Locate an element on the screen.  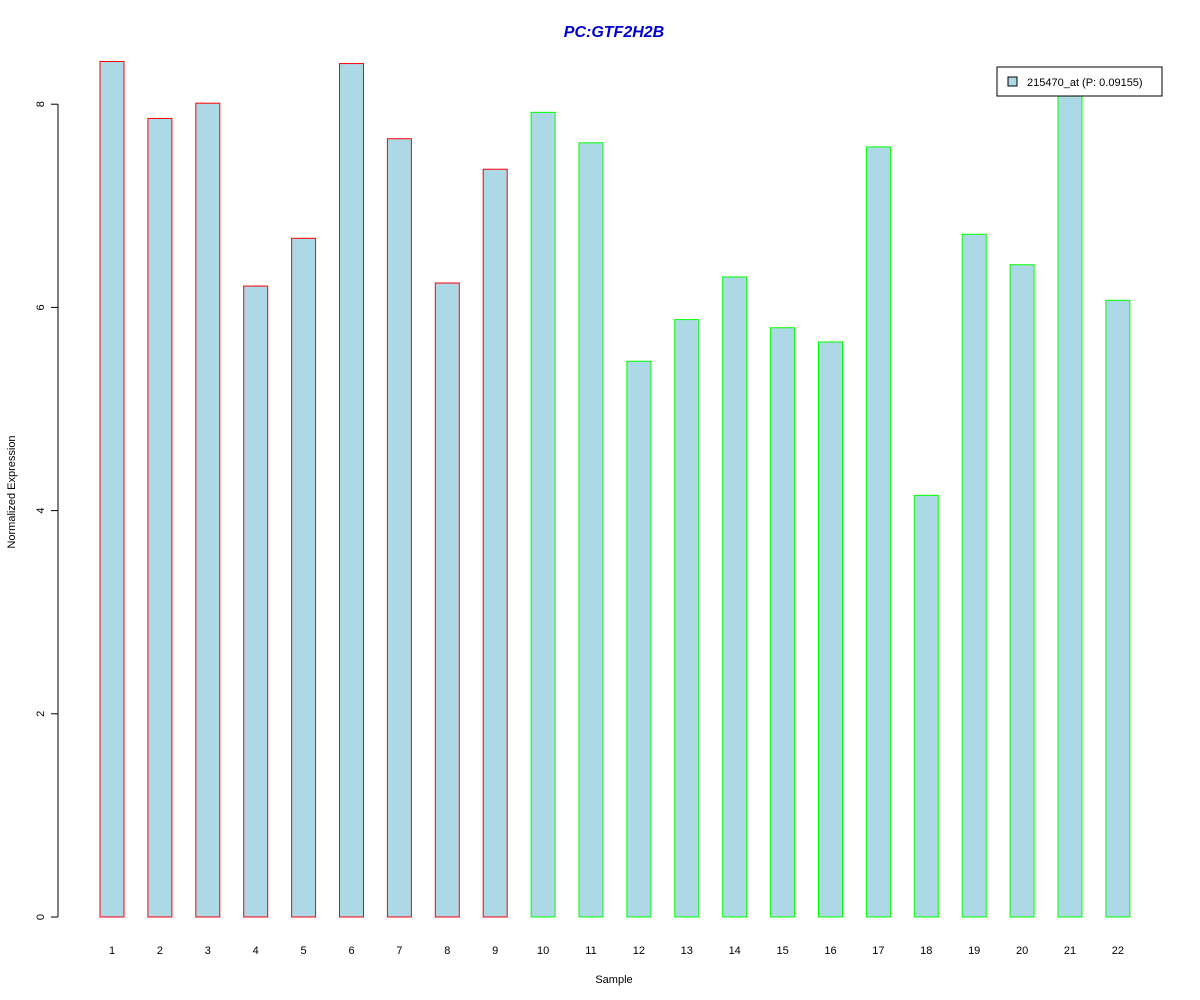
y-axis: 0 2 4 6 8 is located at coordinates (47, 510).